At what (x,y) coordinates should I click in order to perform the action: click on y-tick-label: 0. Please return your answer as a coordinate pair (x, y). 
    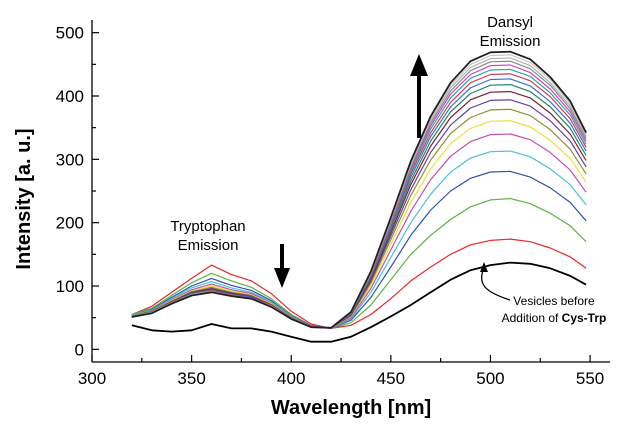
    Looking at the image, I should click on (79, 349).